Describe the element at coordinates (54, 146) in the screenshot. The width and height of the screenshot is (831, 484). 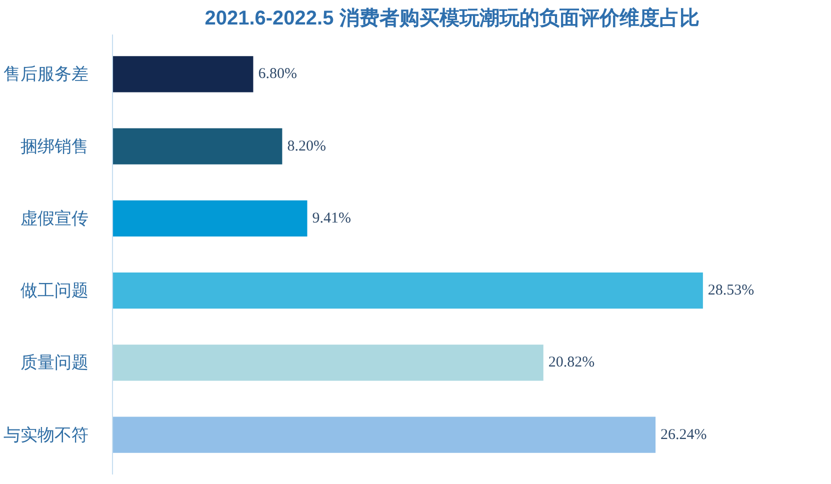
I see `y-tick-label: 捆绑销售` at that location.